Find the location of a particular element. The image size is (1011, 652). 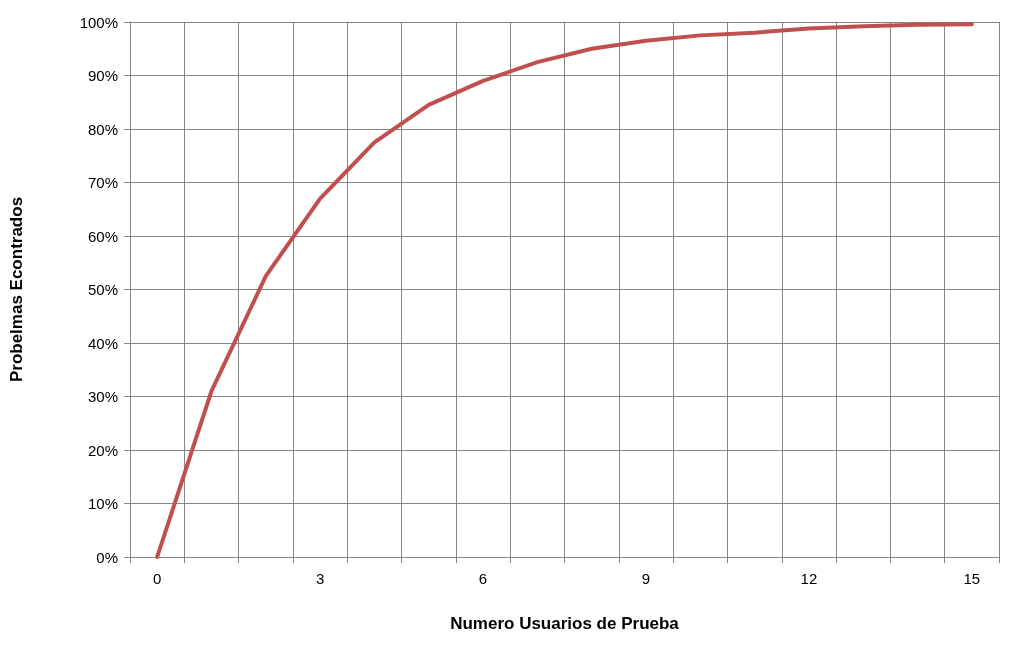

y-tick-label: 60% is located at coordinates (102, 236).